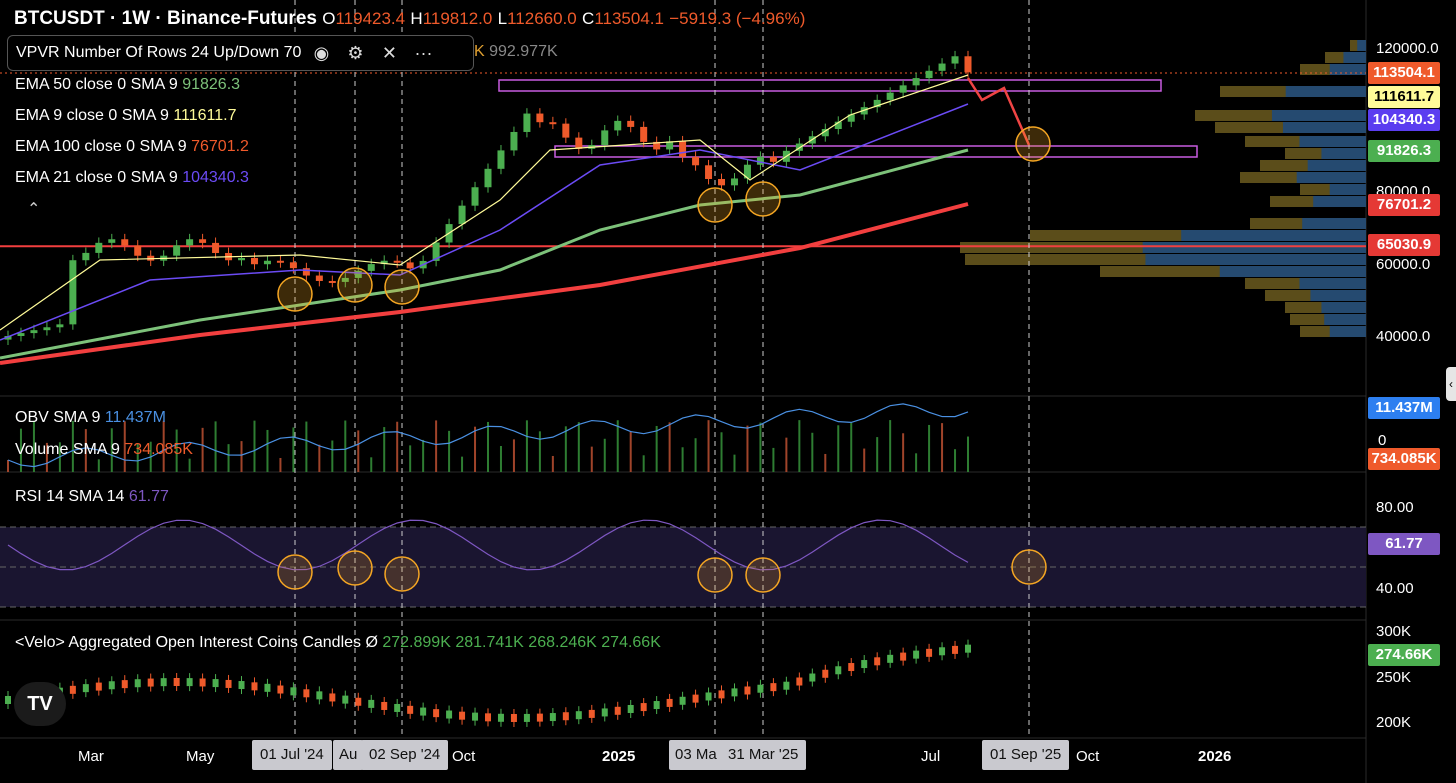 The image size is (1456, 783). What do you see at coordinates (34, 209) in the screenshot?
I see `collapse-icon: ⌃` at bounding box center [34, 209].